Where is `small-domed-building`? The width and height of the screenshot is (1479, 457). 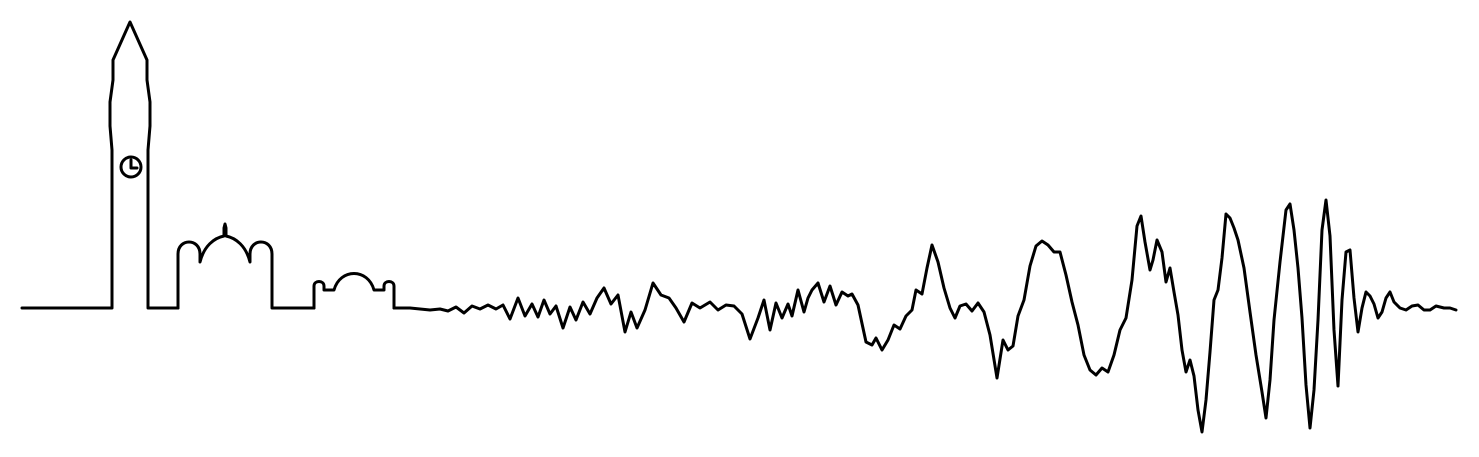
small-domed-building is located at coordinates (354, 291).